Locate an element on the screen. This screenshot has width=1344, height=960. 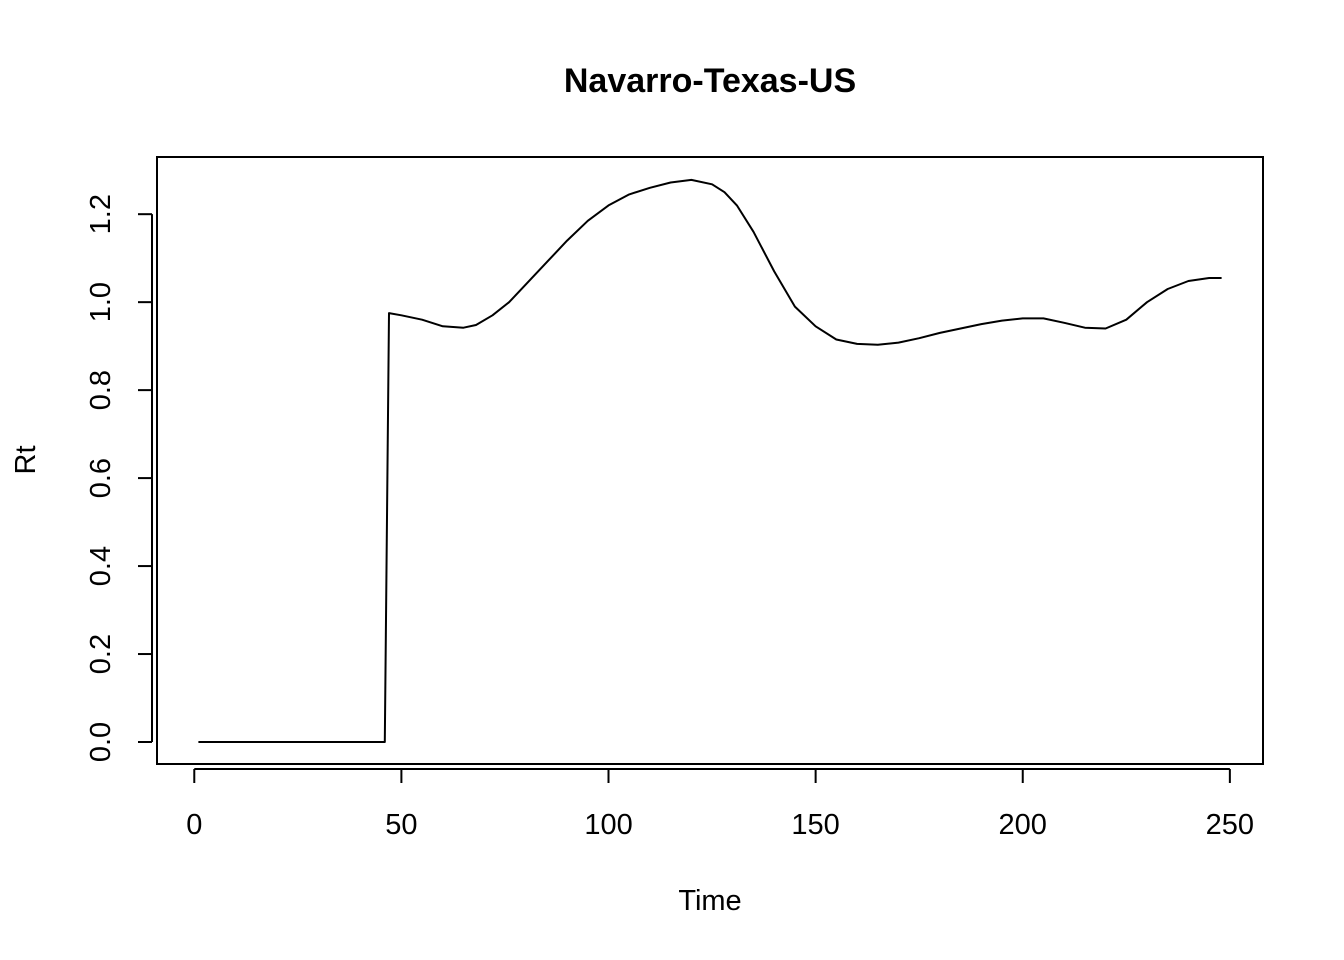
y-tick-label: 0.2 is located at coordinates (101, 654).